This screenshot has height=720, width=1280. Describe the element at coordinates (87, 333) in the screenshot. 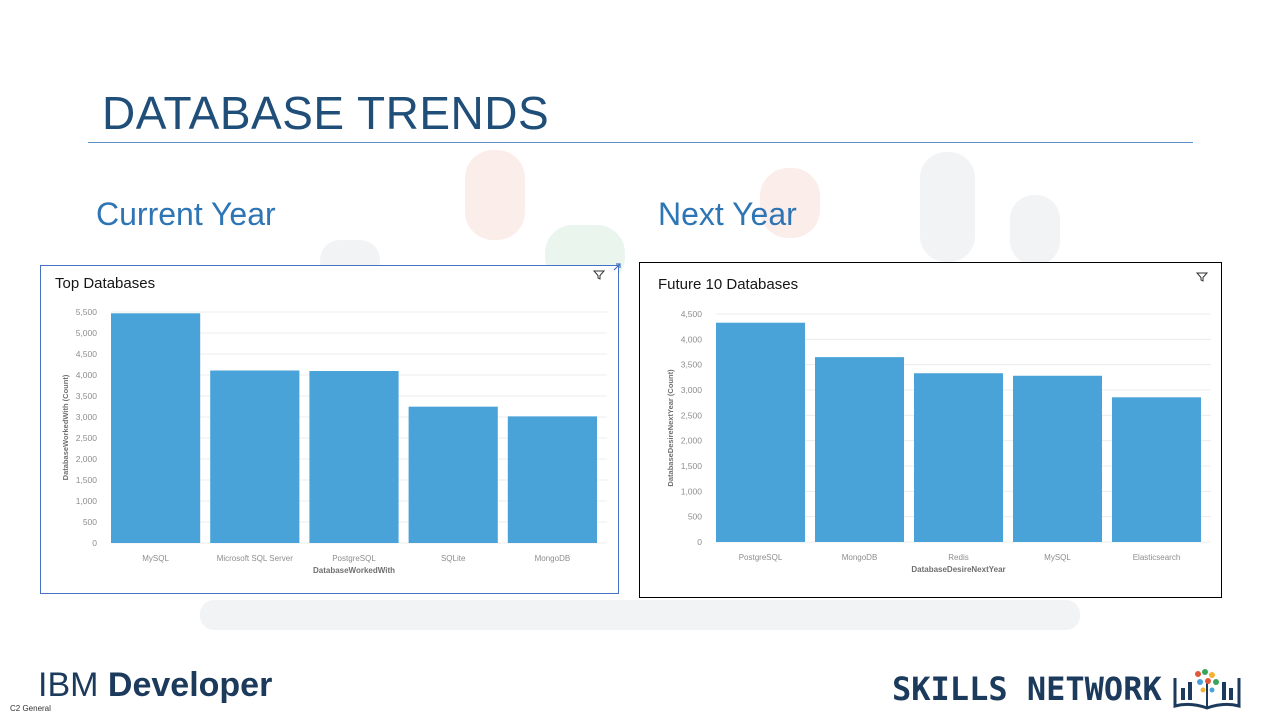

I see `y-tick-label: 5,000` at that location.